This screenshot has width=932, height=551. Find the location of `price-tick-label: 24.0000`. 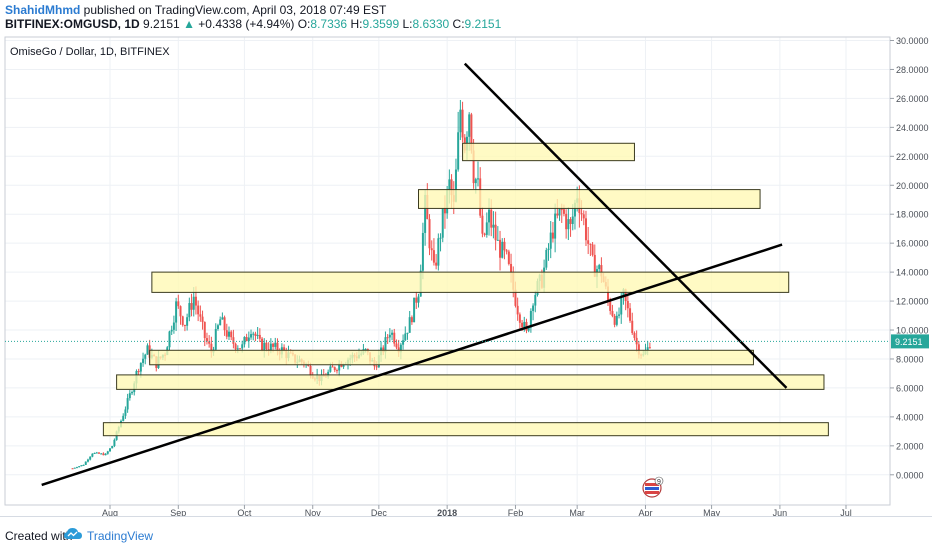

price-tick-label: 24.0000 is located at coordinates (912, 128).